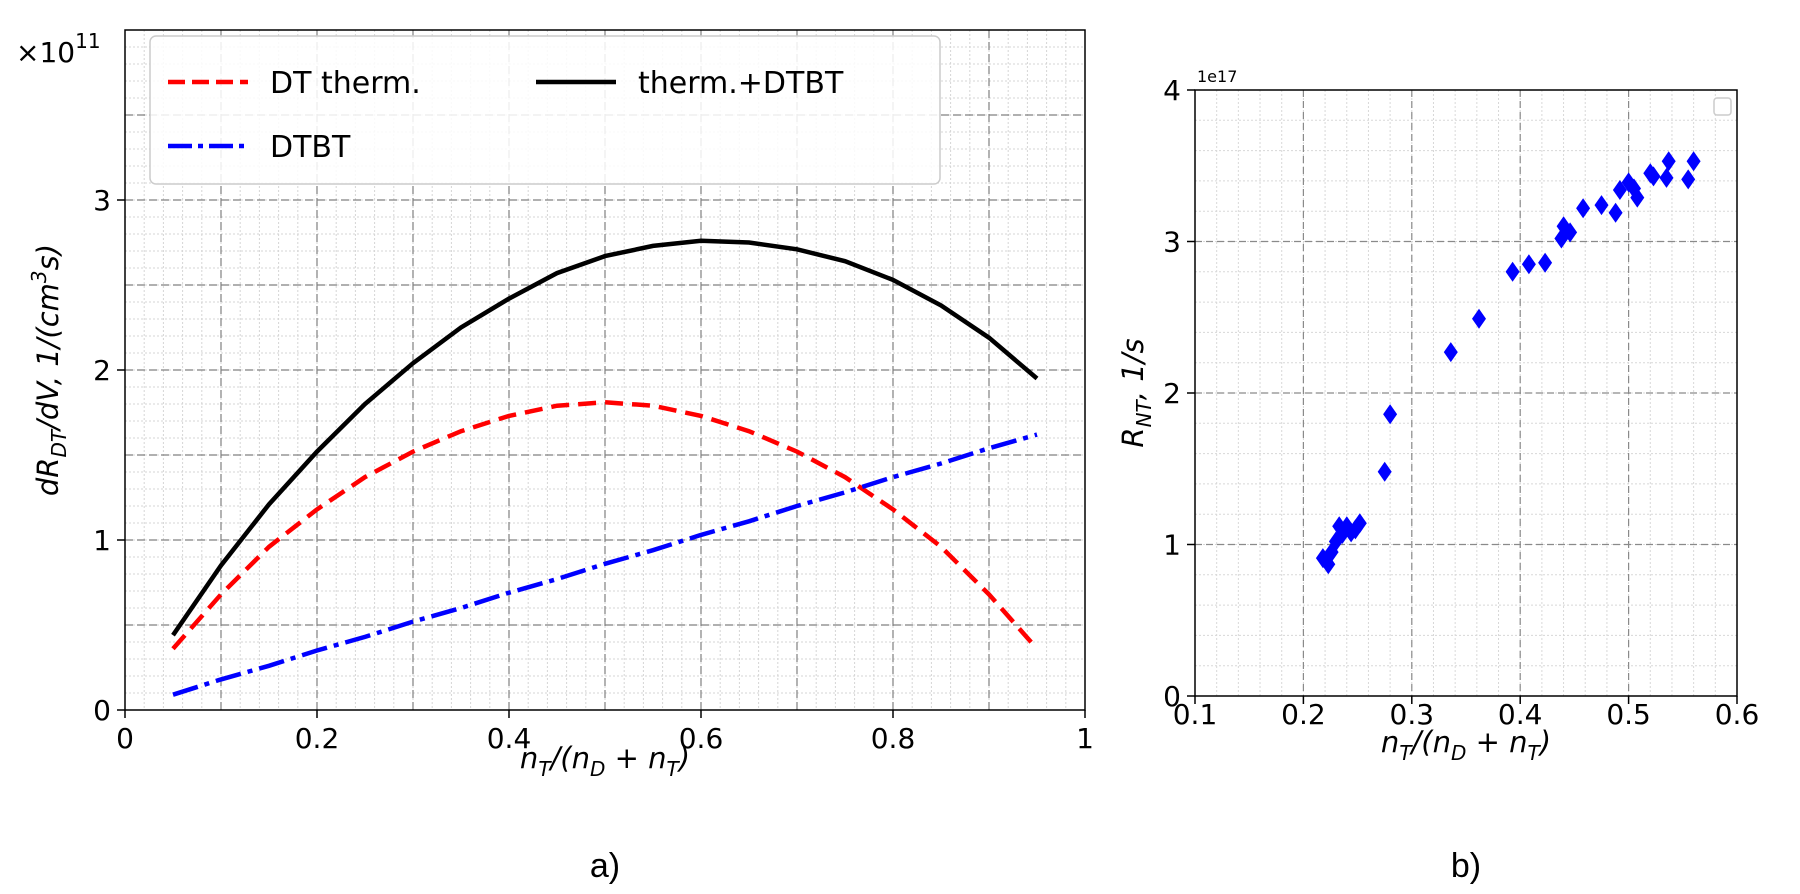 This screenshot has height=894, width=1800. Describe the element at coordinates (1195, 714) in the screenshot. I see `b-x-tick-label: 0.1` at that location.